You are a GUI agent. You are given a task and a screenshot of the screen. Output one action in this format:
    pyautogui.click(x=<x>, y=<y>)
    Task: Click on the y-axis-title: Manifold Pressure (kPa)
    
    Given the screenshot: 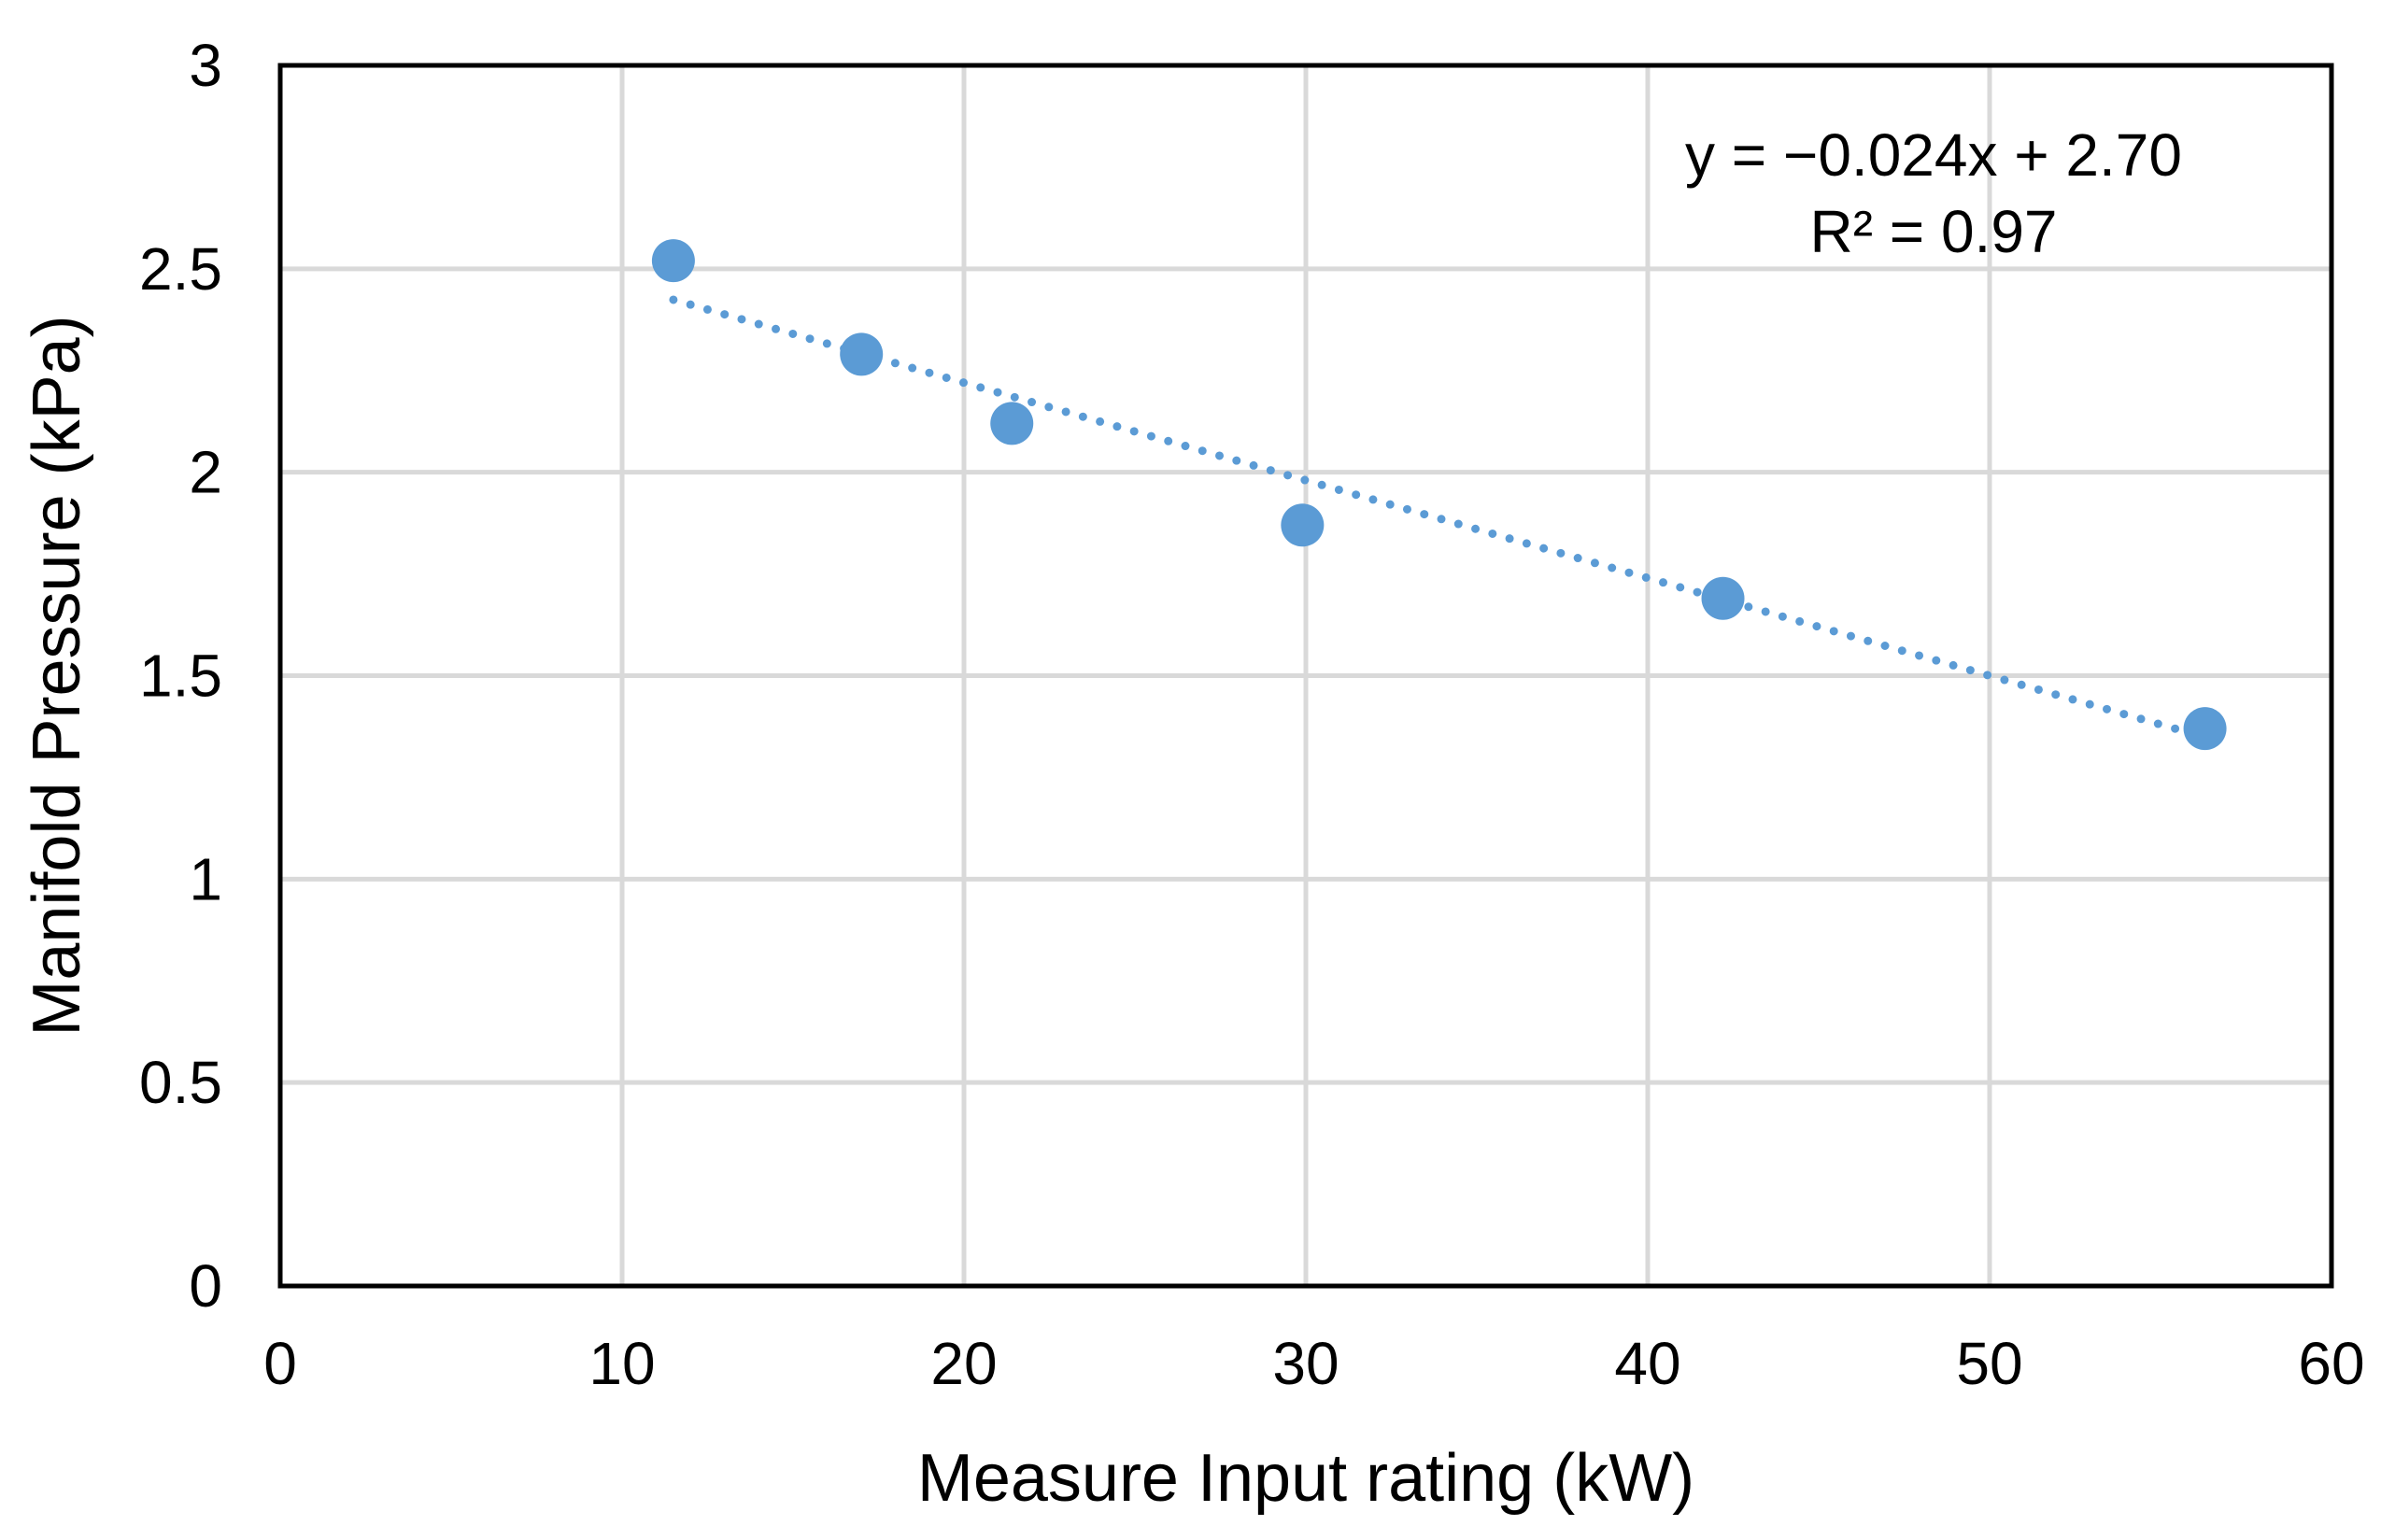 What is the action you would take?
    pyautogui.click(x=57, y=676)
    